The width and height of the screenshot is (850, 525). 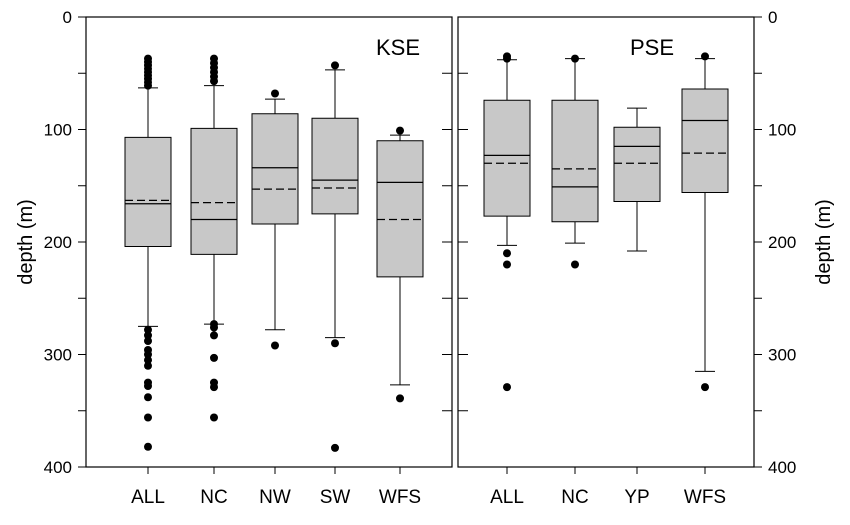 What do you see at coordinates (148, 191) in the screenshot?
I see `box-kse-all` at bounding box center [148, 191].